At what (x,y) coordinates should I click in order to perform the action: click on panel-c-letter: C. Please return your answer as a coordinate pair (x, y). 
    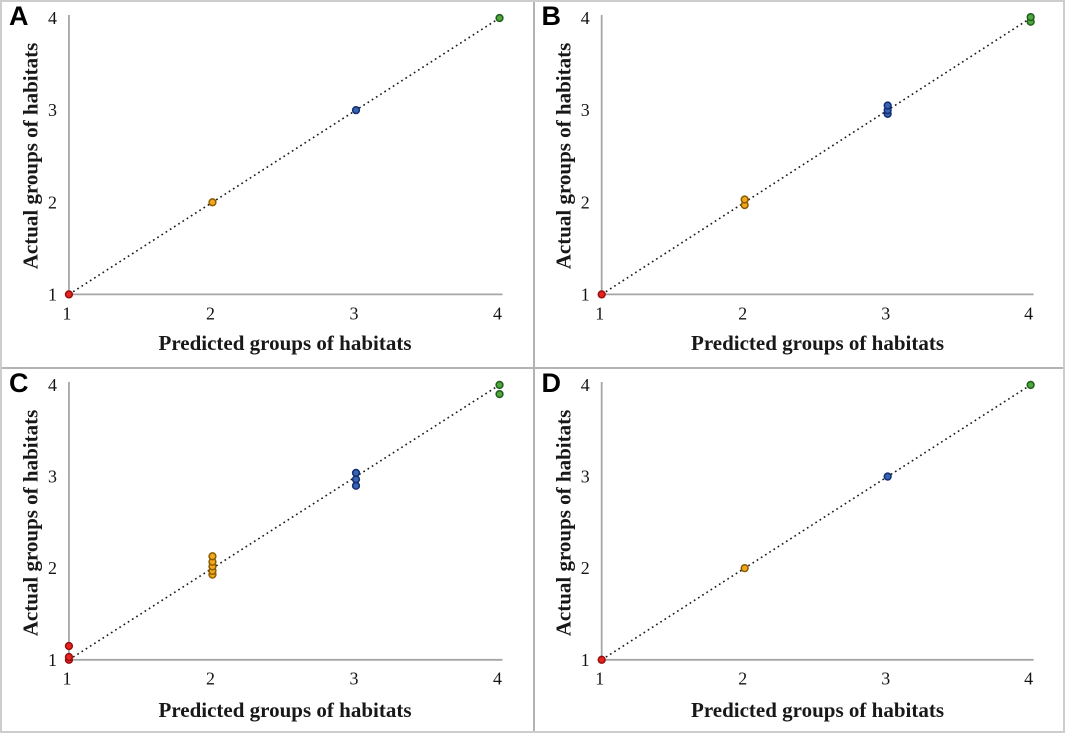
    Looking at the image, I should click on (19, 382).